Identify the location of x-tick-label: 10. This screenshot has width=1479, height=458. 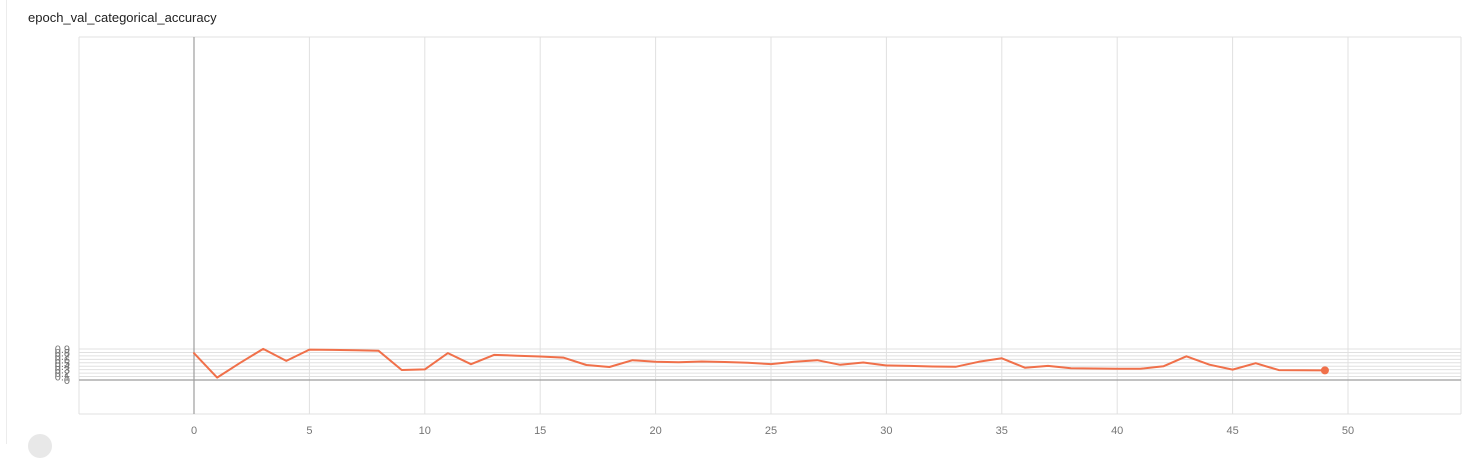
(425, 431).